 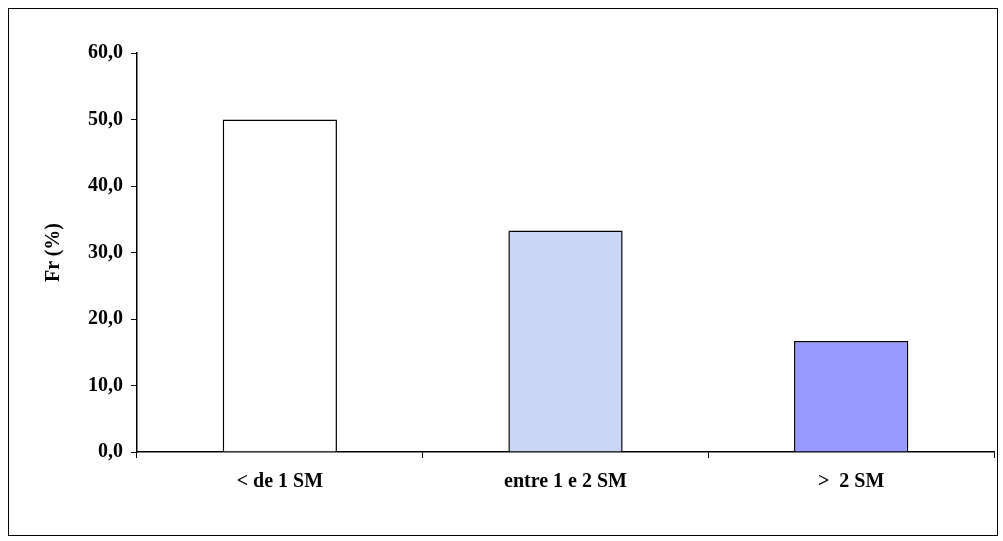 What do you see at coordinates (105, 317) in the screenshot?
I see `y-tick-label: 20,0` at bounding box center [105, 317].